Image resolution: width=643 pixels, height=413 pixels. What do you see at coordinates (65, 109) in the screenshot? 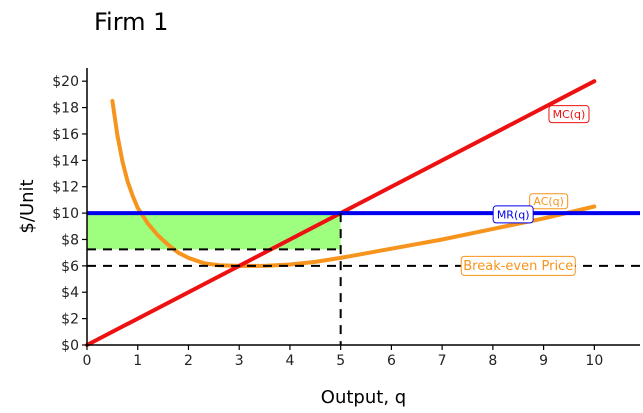
I see `y-tick-label: $18` at bounding box center [65, 109].